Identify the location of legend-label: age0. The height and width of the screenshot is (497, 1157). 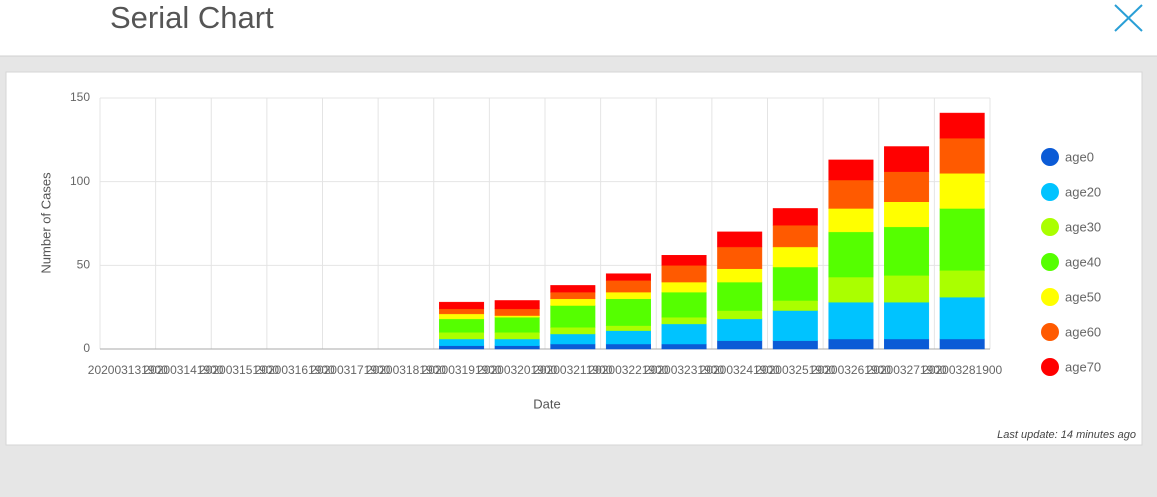
(1079, 156).